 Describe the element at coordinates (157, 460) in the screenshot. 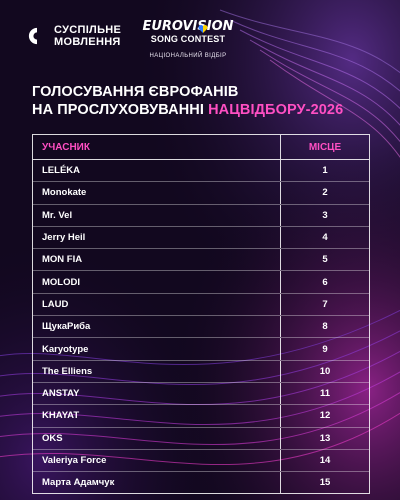

I see `participant-name: Valeriya Force` at that location.